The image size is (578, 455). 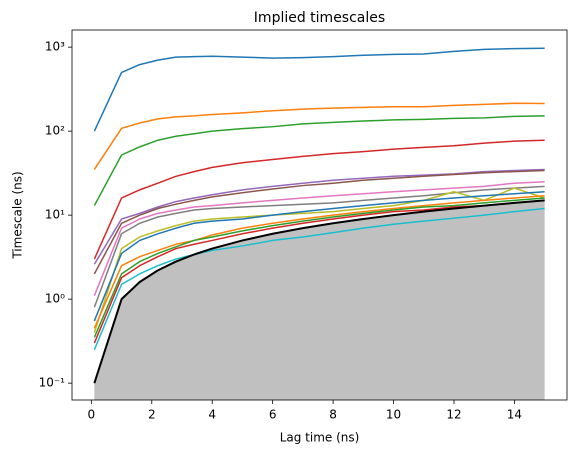 I want to click on x-tick-label: 2, so click(x=152, y=415).